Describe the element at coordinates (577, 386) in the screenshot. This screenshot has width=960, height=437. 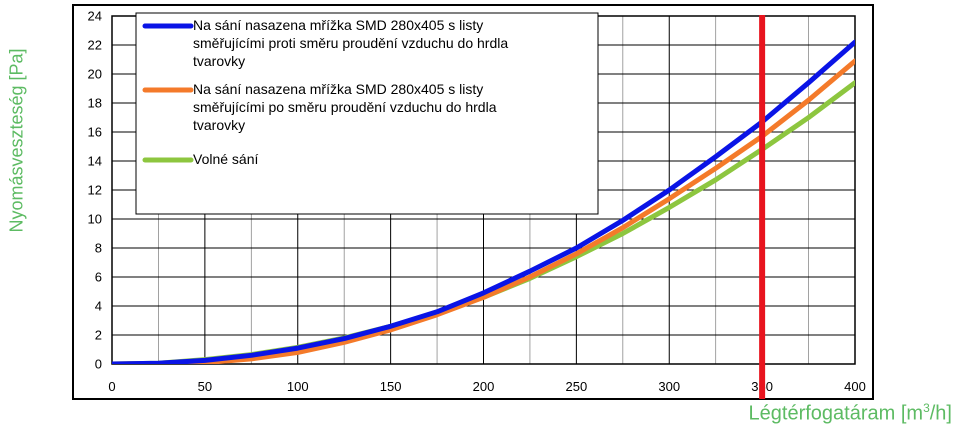
I see `x-tick-label: 250` at that location.